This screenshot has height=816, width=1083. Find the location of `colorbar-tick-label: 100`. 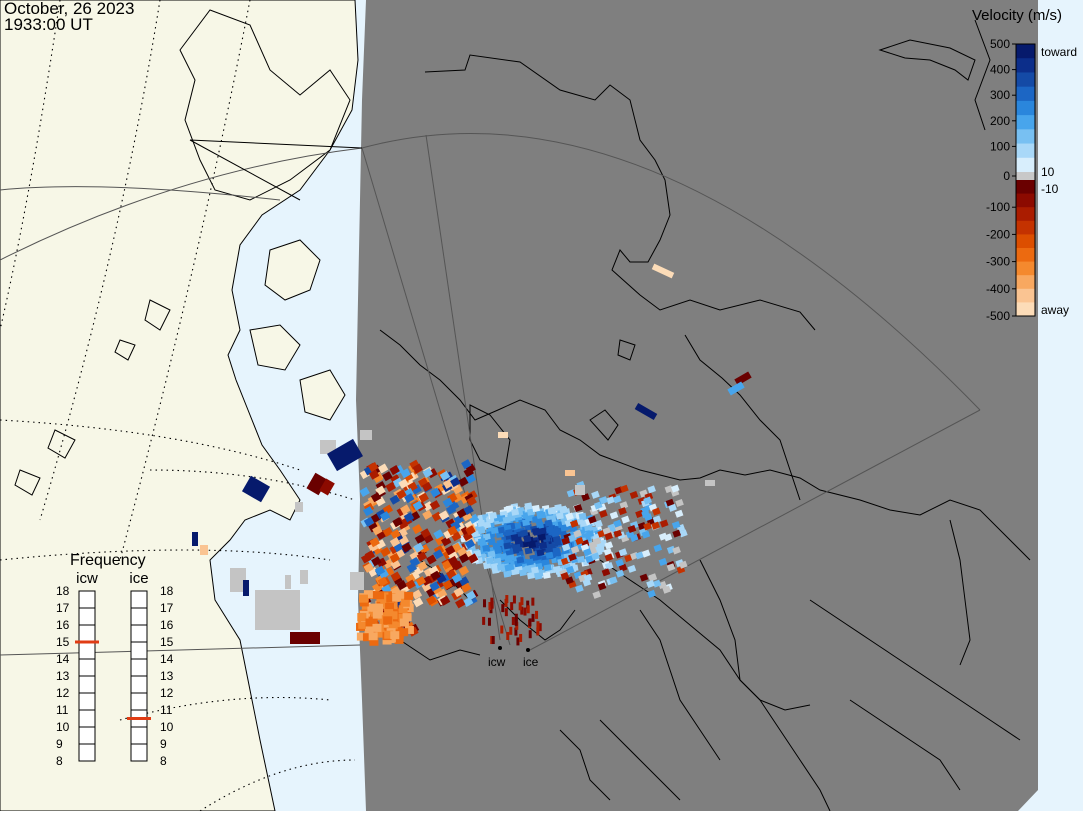

colorbar-tick-label: 100 is located at coordinates (1000, 146).